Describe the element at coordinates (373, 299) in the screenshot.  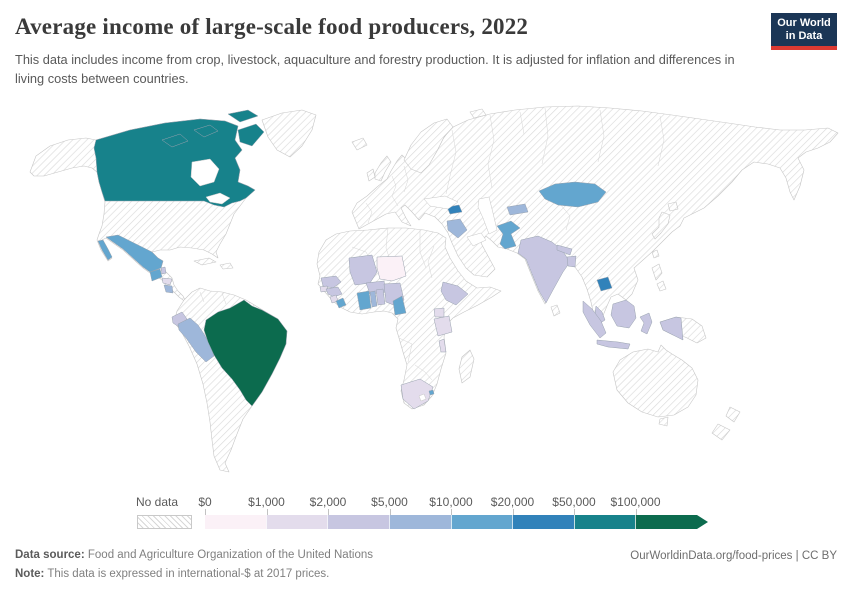
I see `country-togo` at that location.